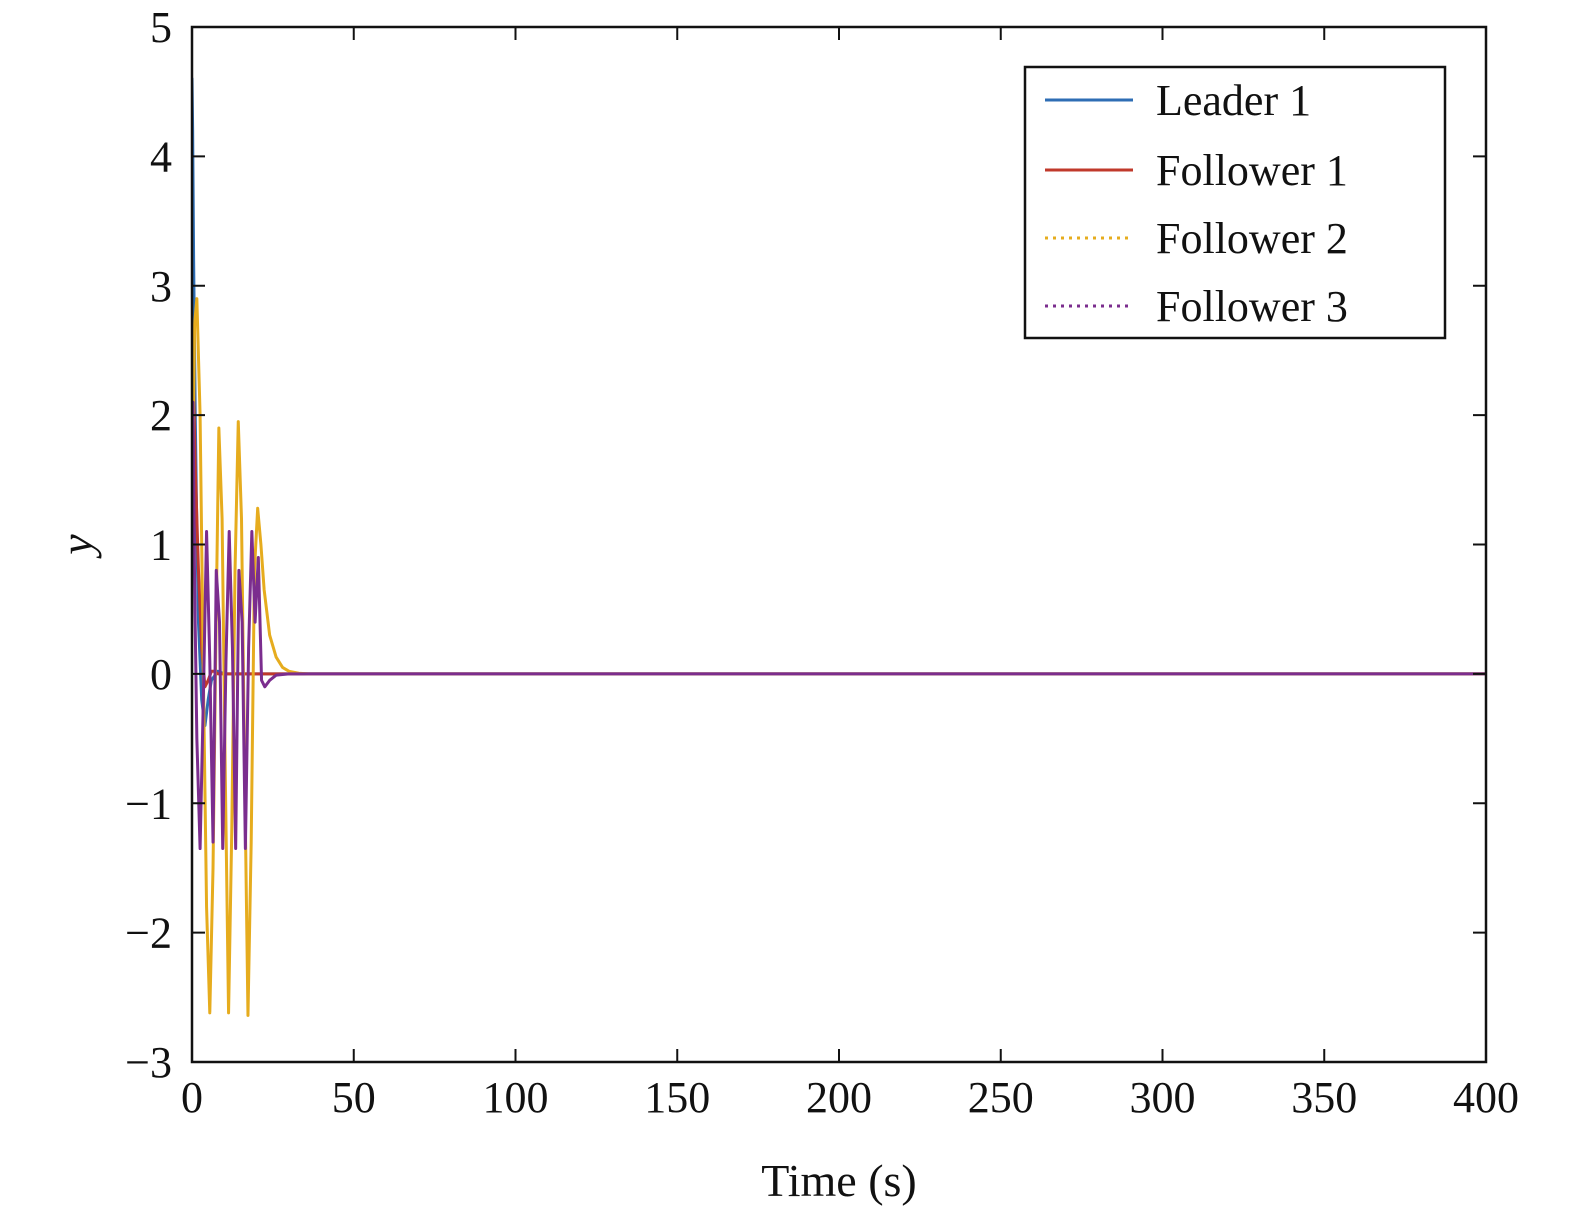  I want to click on x-tick-label: 300, so click(1163, 1097).